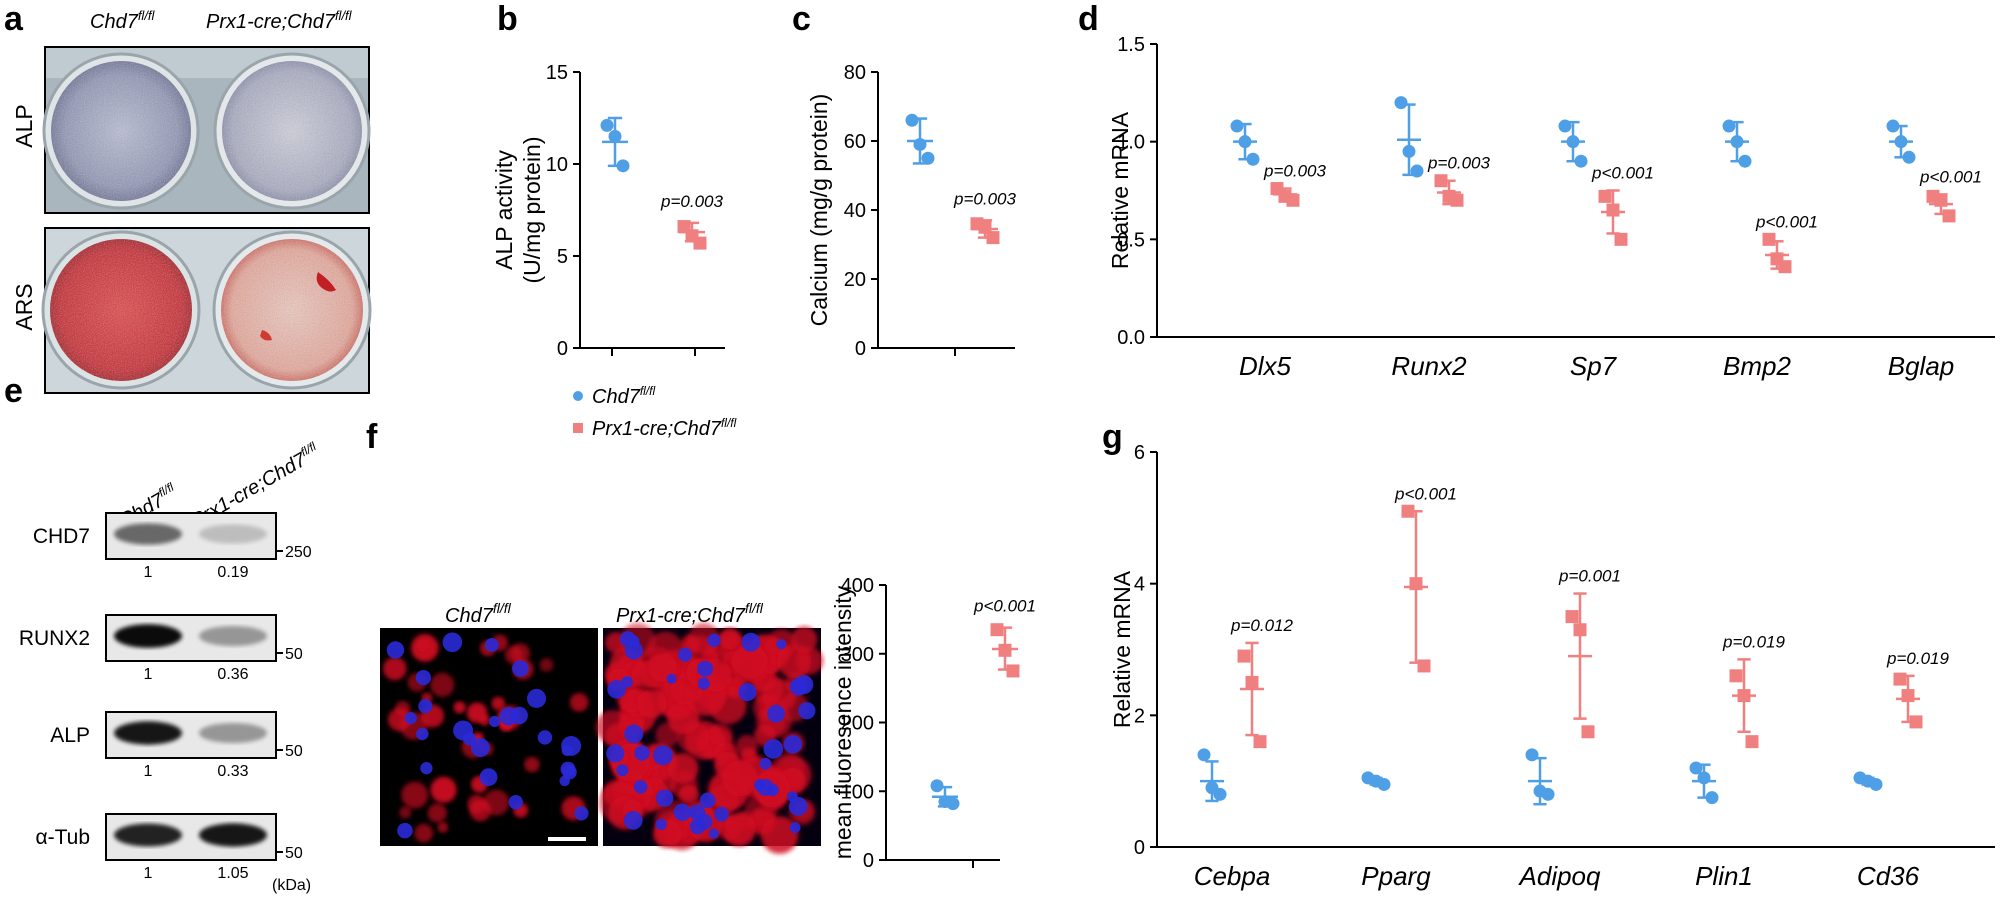 The width and height of the screenshot is (2001, 899). What do you see at coordinates (911, 211) in the screenshot?
I see `chart-calcium: 0 20 40 60 80 Calcium (mg/g protein) p=0.003` at bounding box center [911, 211].